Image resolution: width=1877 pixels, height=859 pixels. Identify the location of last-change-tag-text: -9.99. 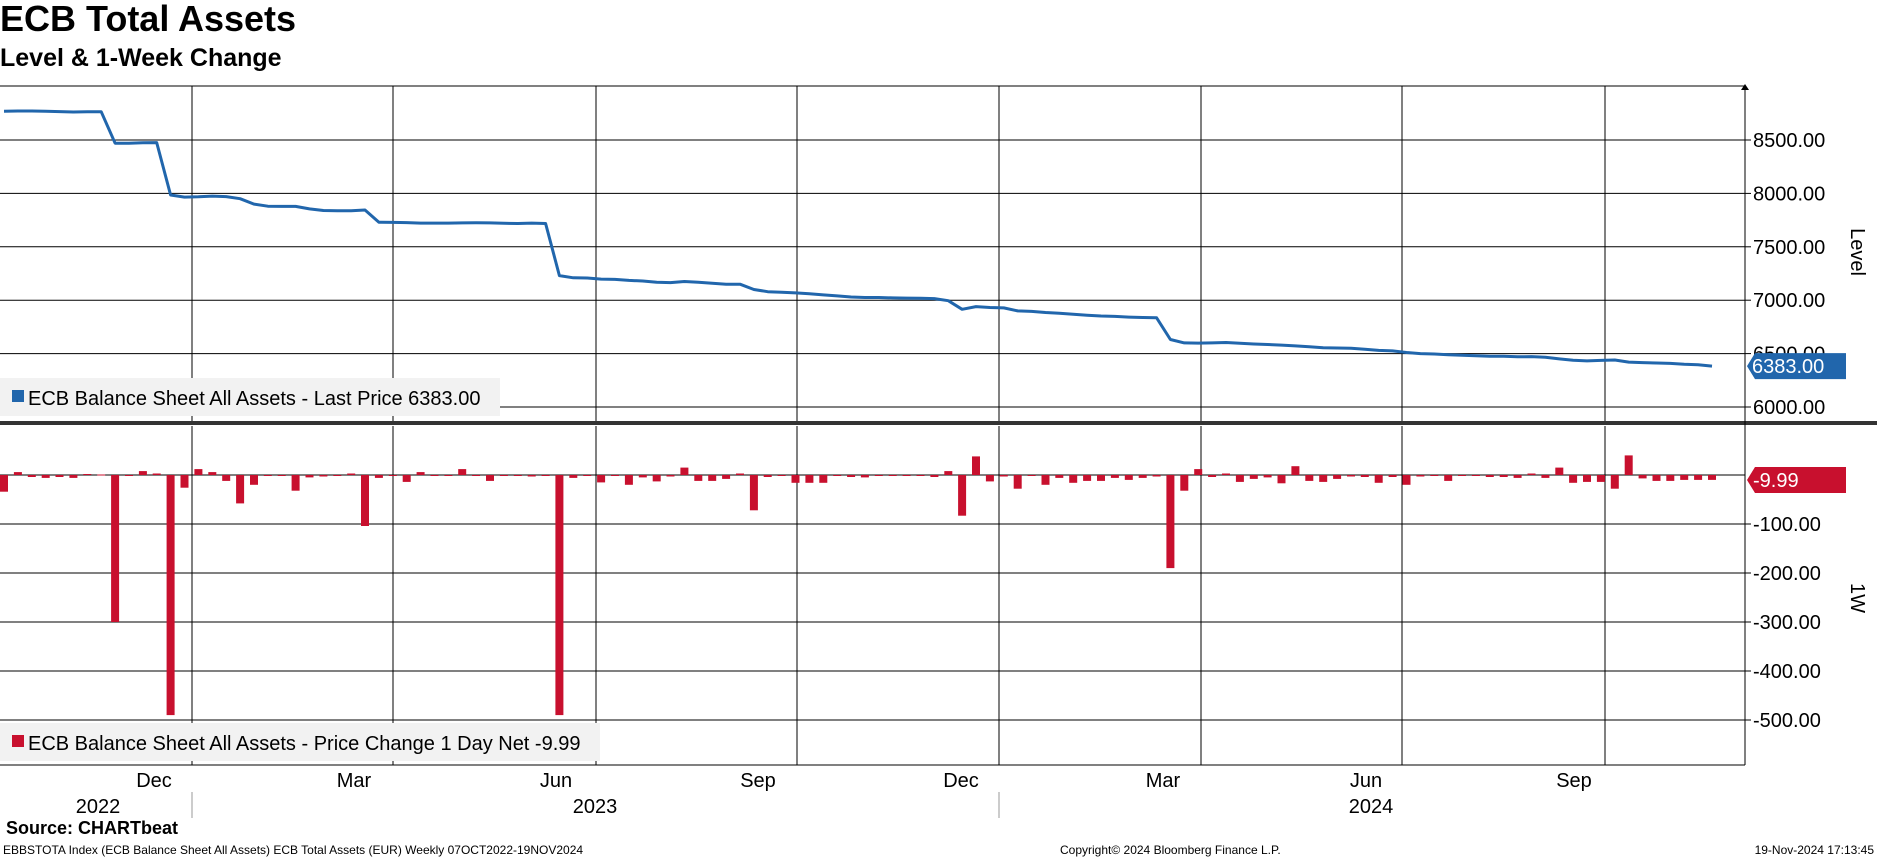
(1776, 481).